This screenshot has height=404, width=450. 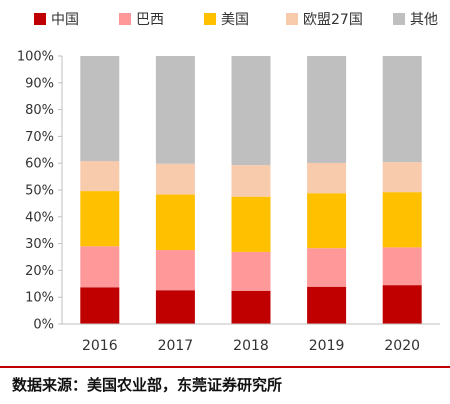 I want to click on legend-label-2: 美国, so click(x=235, y=20).